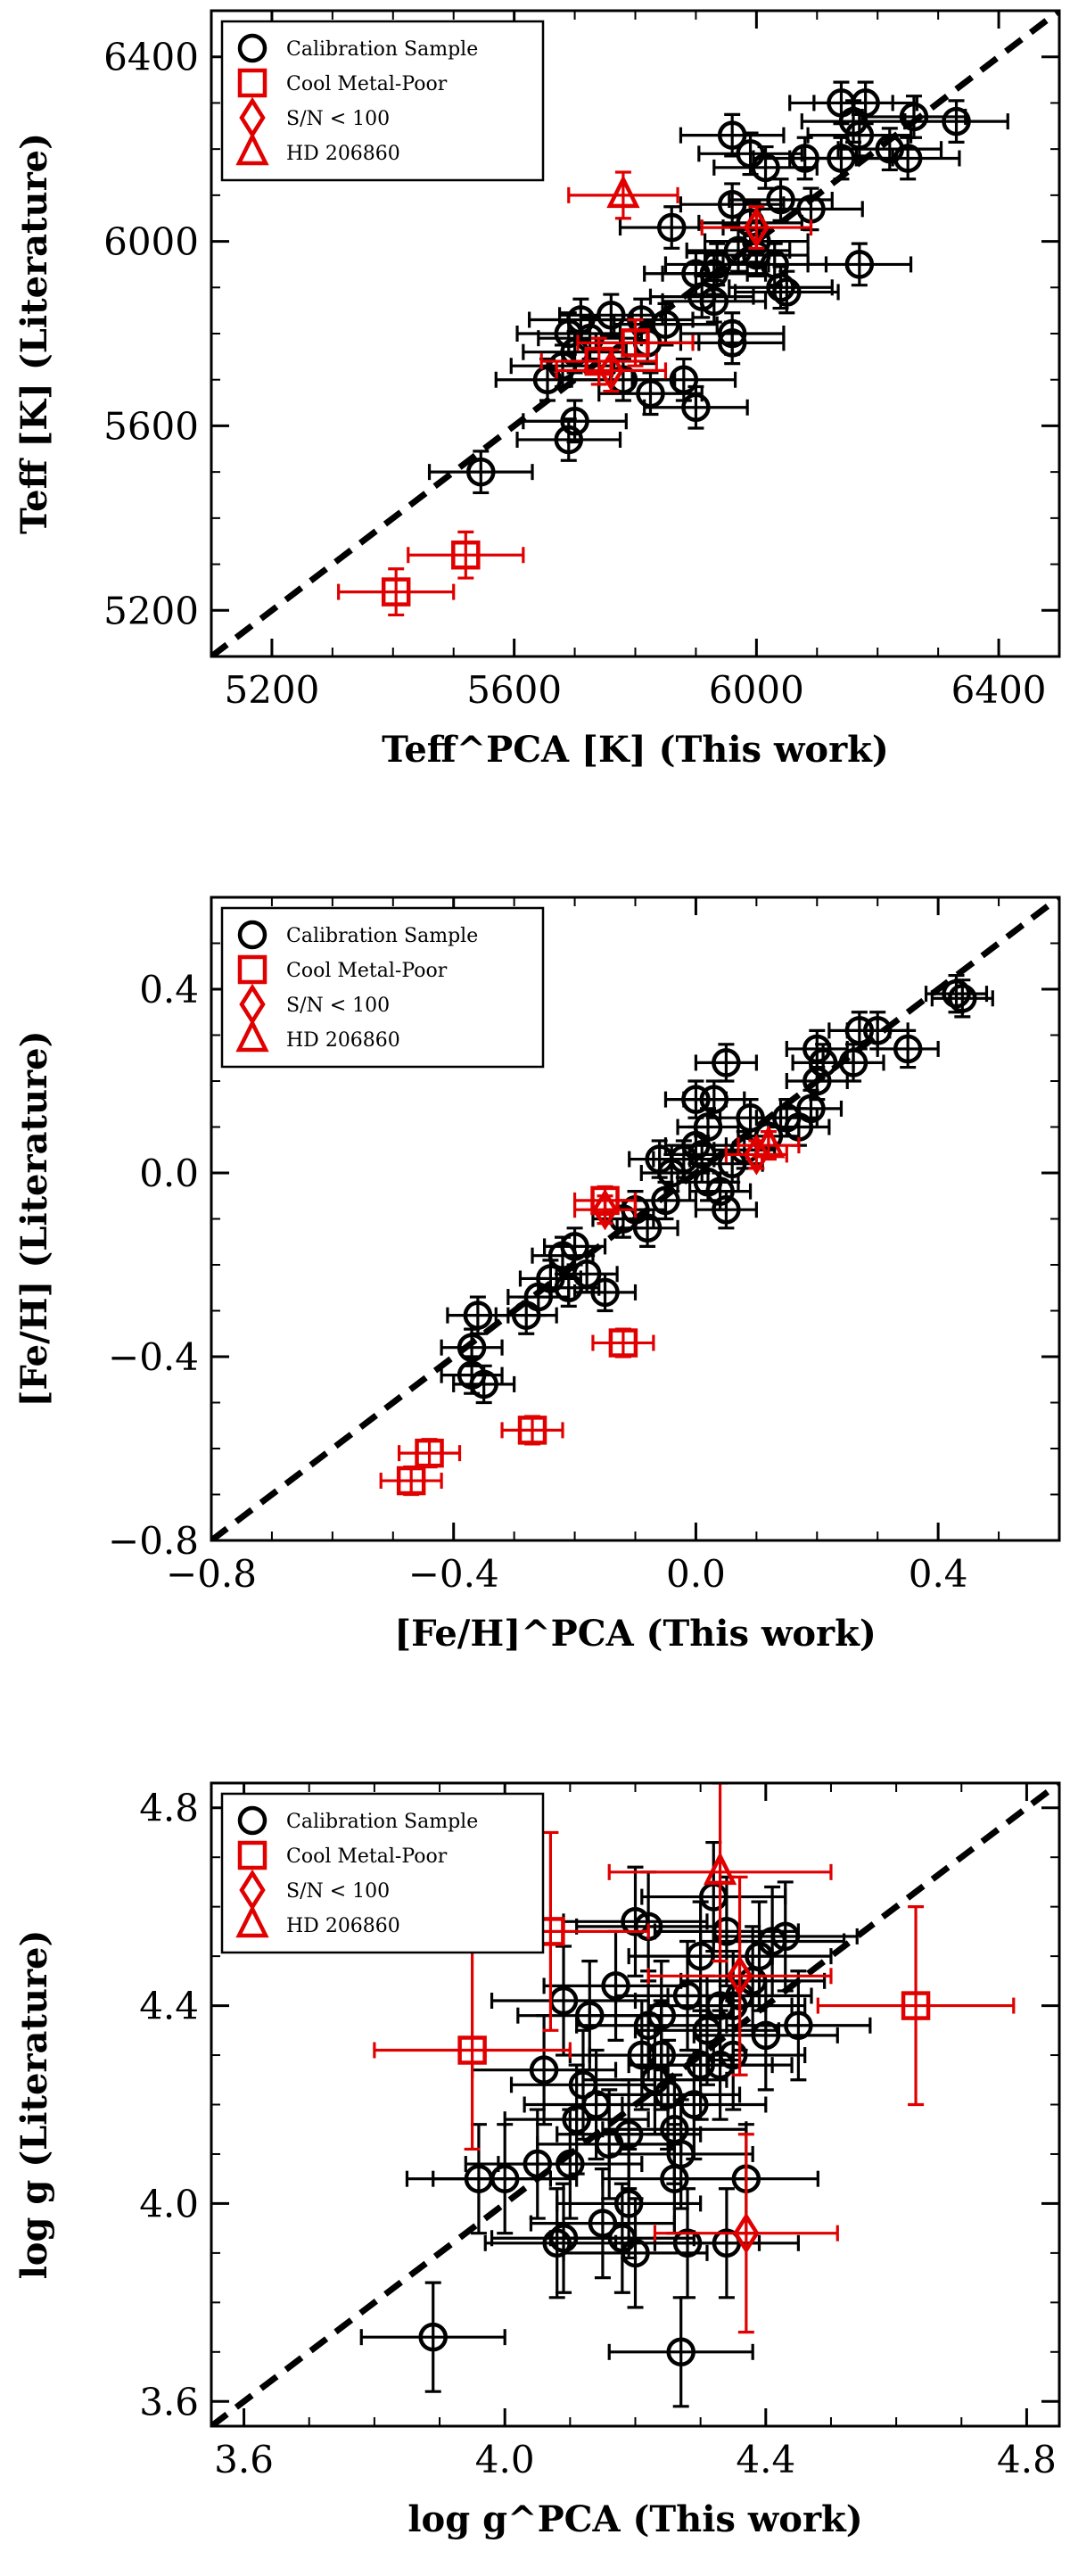  I want to click on series-calibration-sample, so click(615, 2124).